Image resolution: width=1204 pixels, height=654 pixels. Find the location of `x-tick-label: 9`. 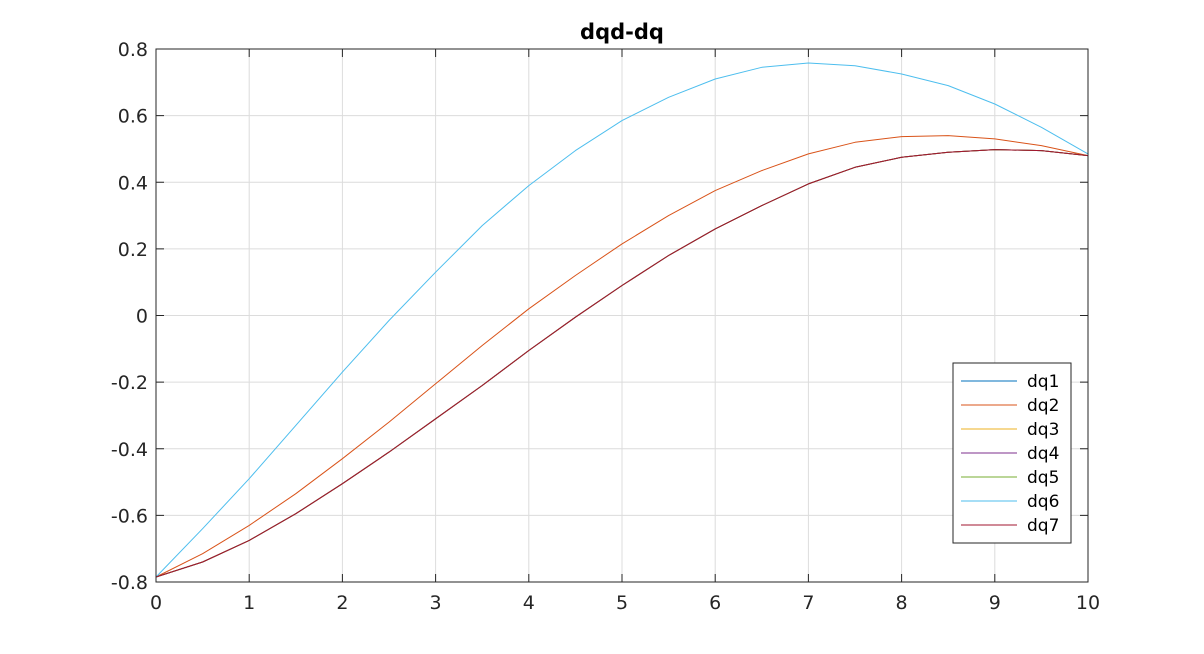

x-tick-label: 9 is located at coordinates (995, 603).